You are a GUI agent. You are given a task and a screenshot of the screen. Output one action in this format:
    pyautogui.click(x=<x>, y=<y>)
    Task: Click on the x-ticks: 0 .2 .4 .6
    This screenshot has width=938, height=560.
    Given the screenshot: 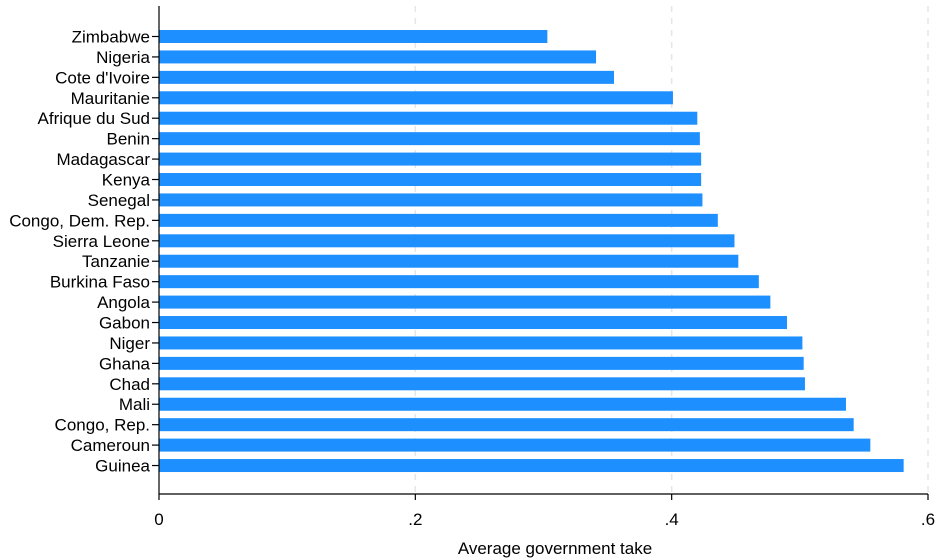 What is the action you would take?
    pyautogui.click(x=544, y=511)
    